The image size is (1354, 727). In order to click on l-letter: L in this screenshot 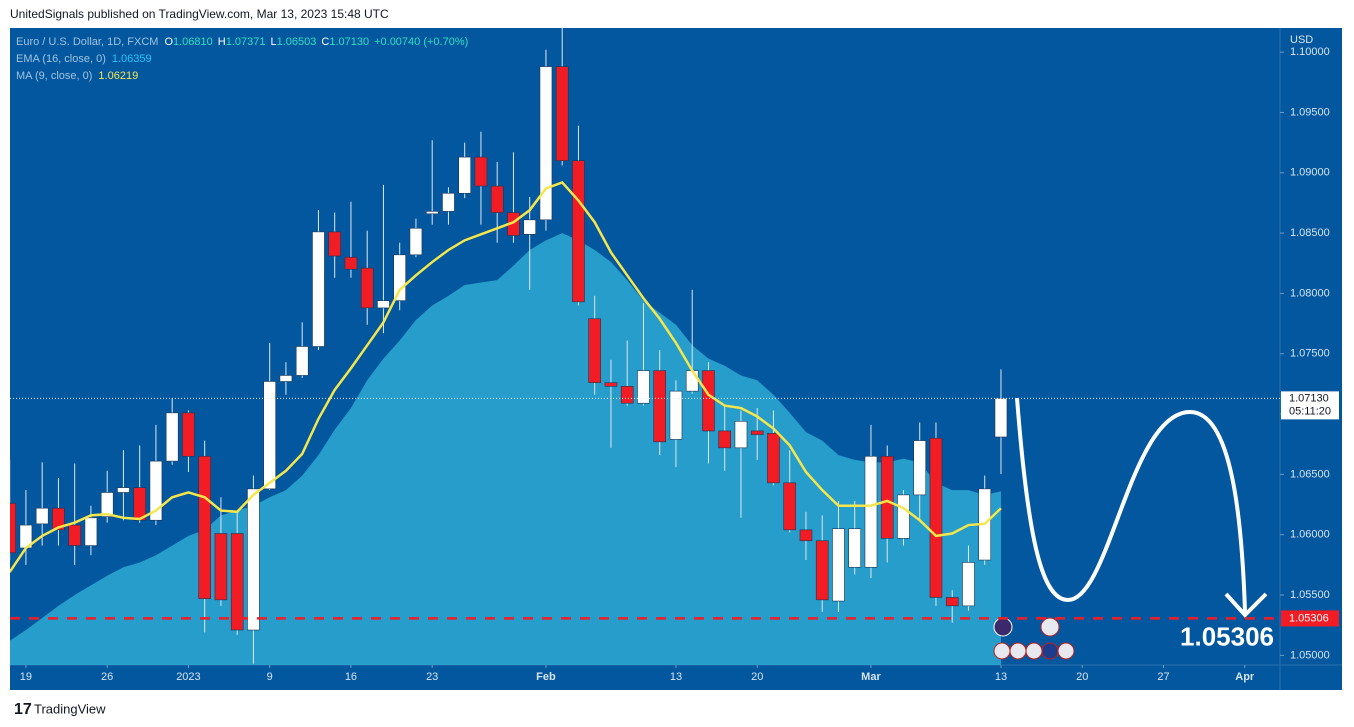, I will do `click(273, 42)`.